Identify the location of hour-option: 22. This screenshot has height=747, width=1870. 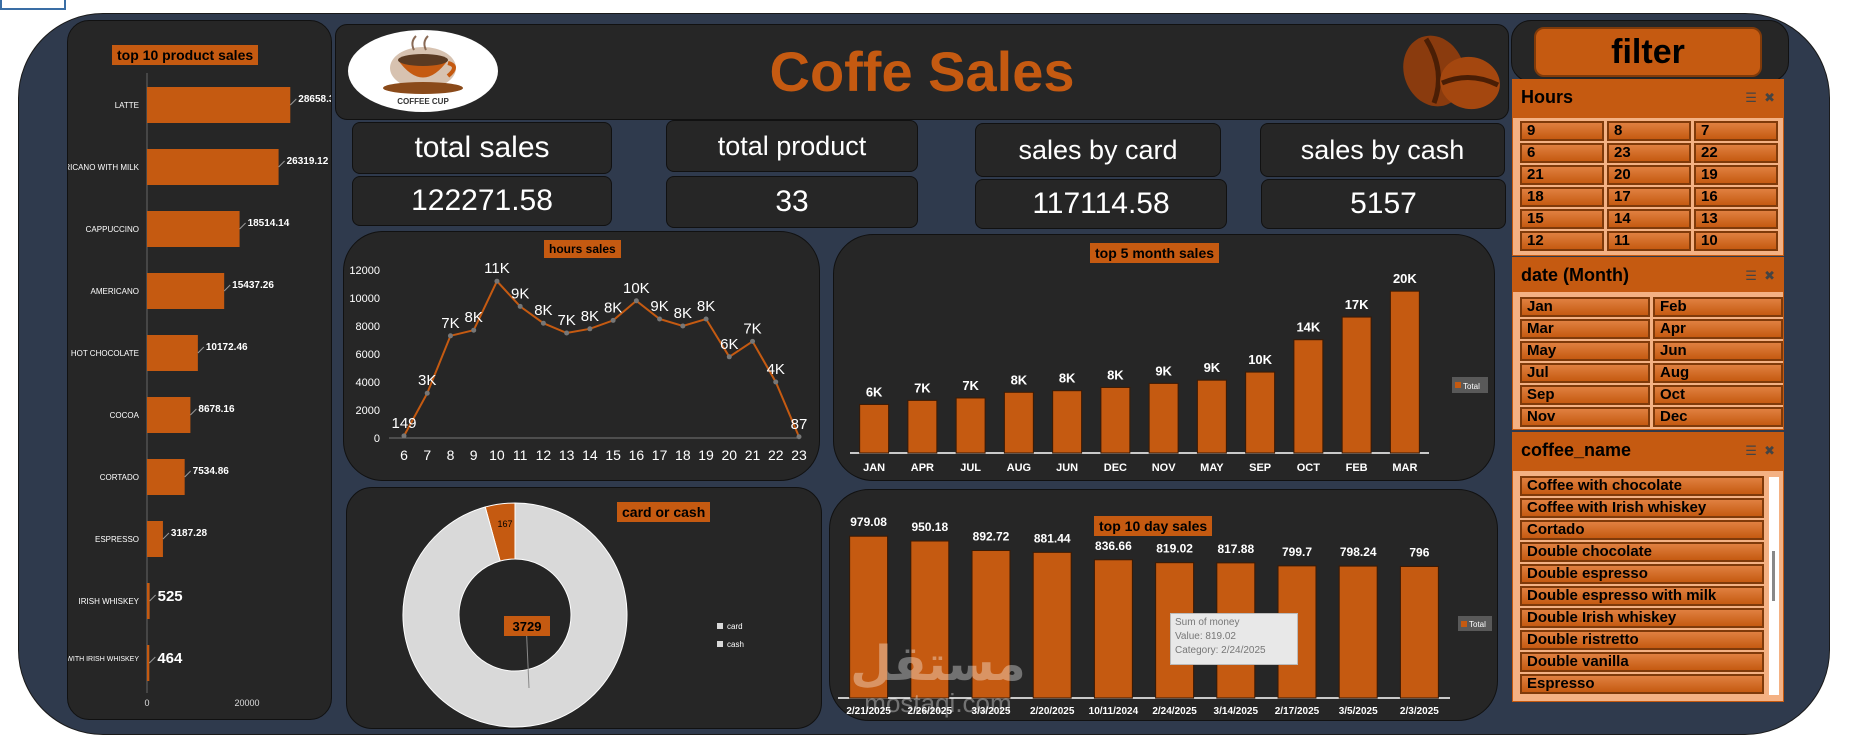
(1736, 153).